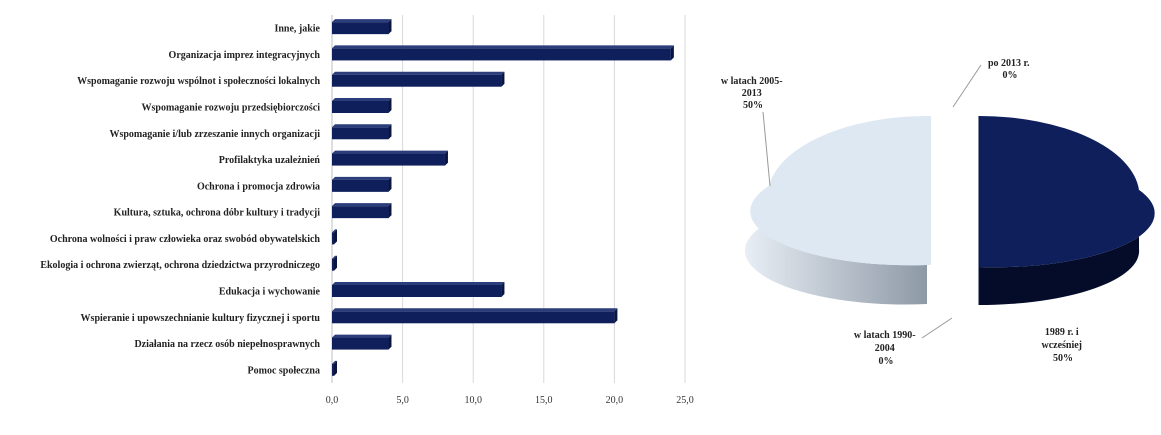 This screenshot has width=1161, height=435. Describe the element at coordinates (886, 348) in the screenshot. I see `pie-label-1990-2004: w latach 1990- 2004 0%` at that location.